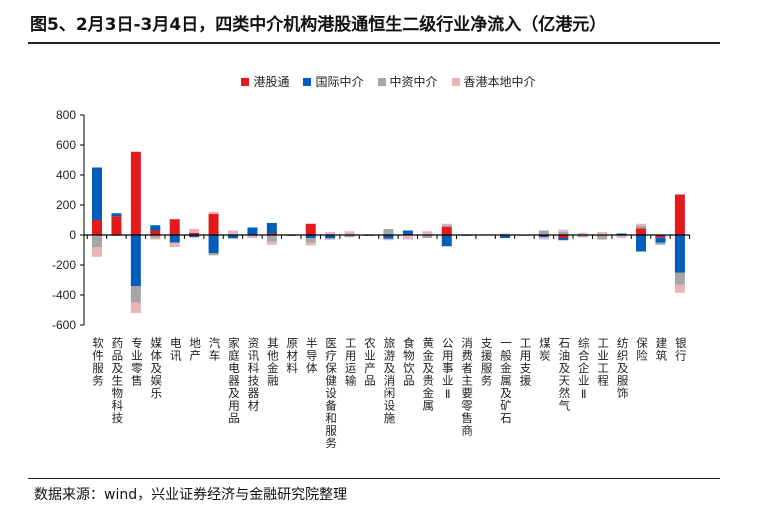 The height and width of the screenshot is (523, 777). Describe the element at coordinates (64, 265) in the screenshot. I see `y-tick-label: -200` at that location.